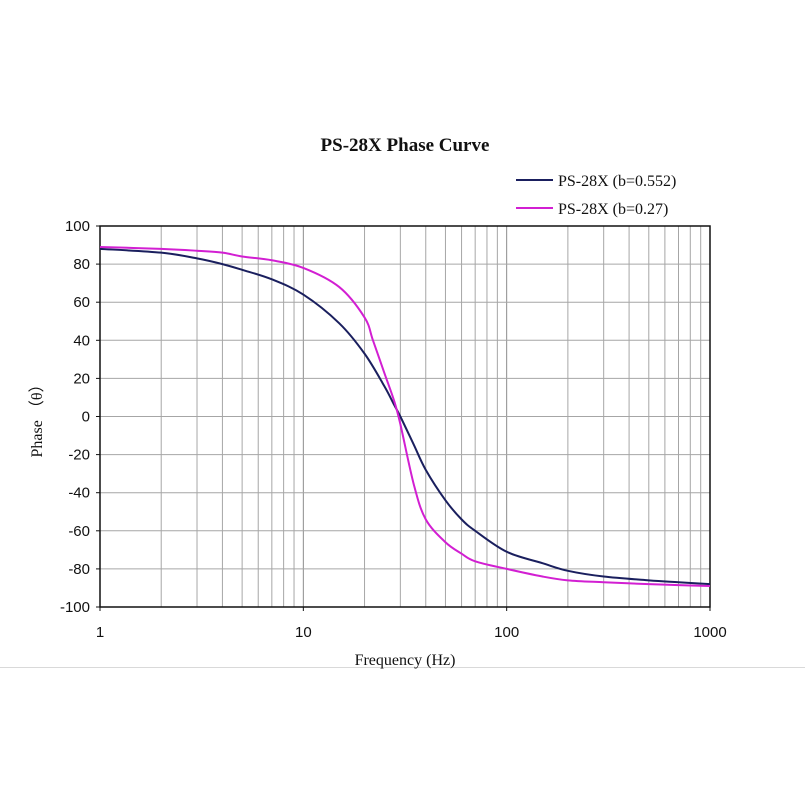 The image size is (805, 805). I want to click on y-tick-label: 80, so click(81, 264).